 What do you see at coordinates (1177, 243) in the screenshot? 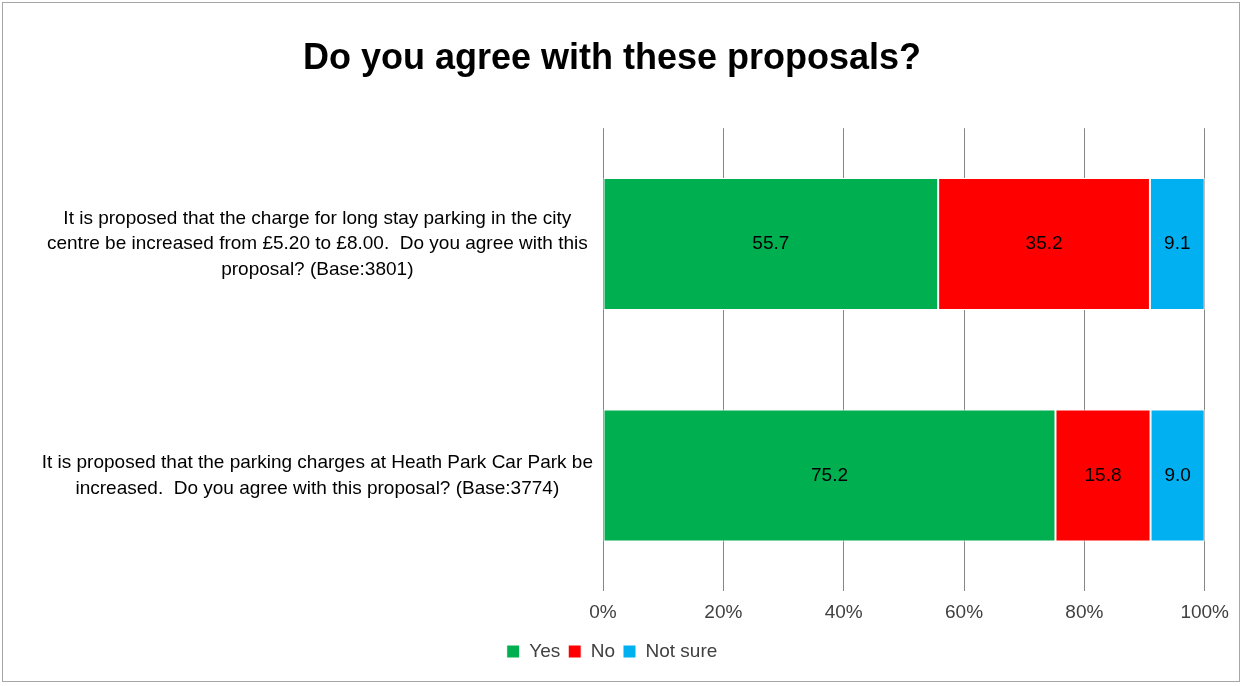
I see `data-label: 9.1` at bounding box center [1177, 243].